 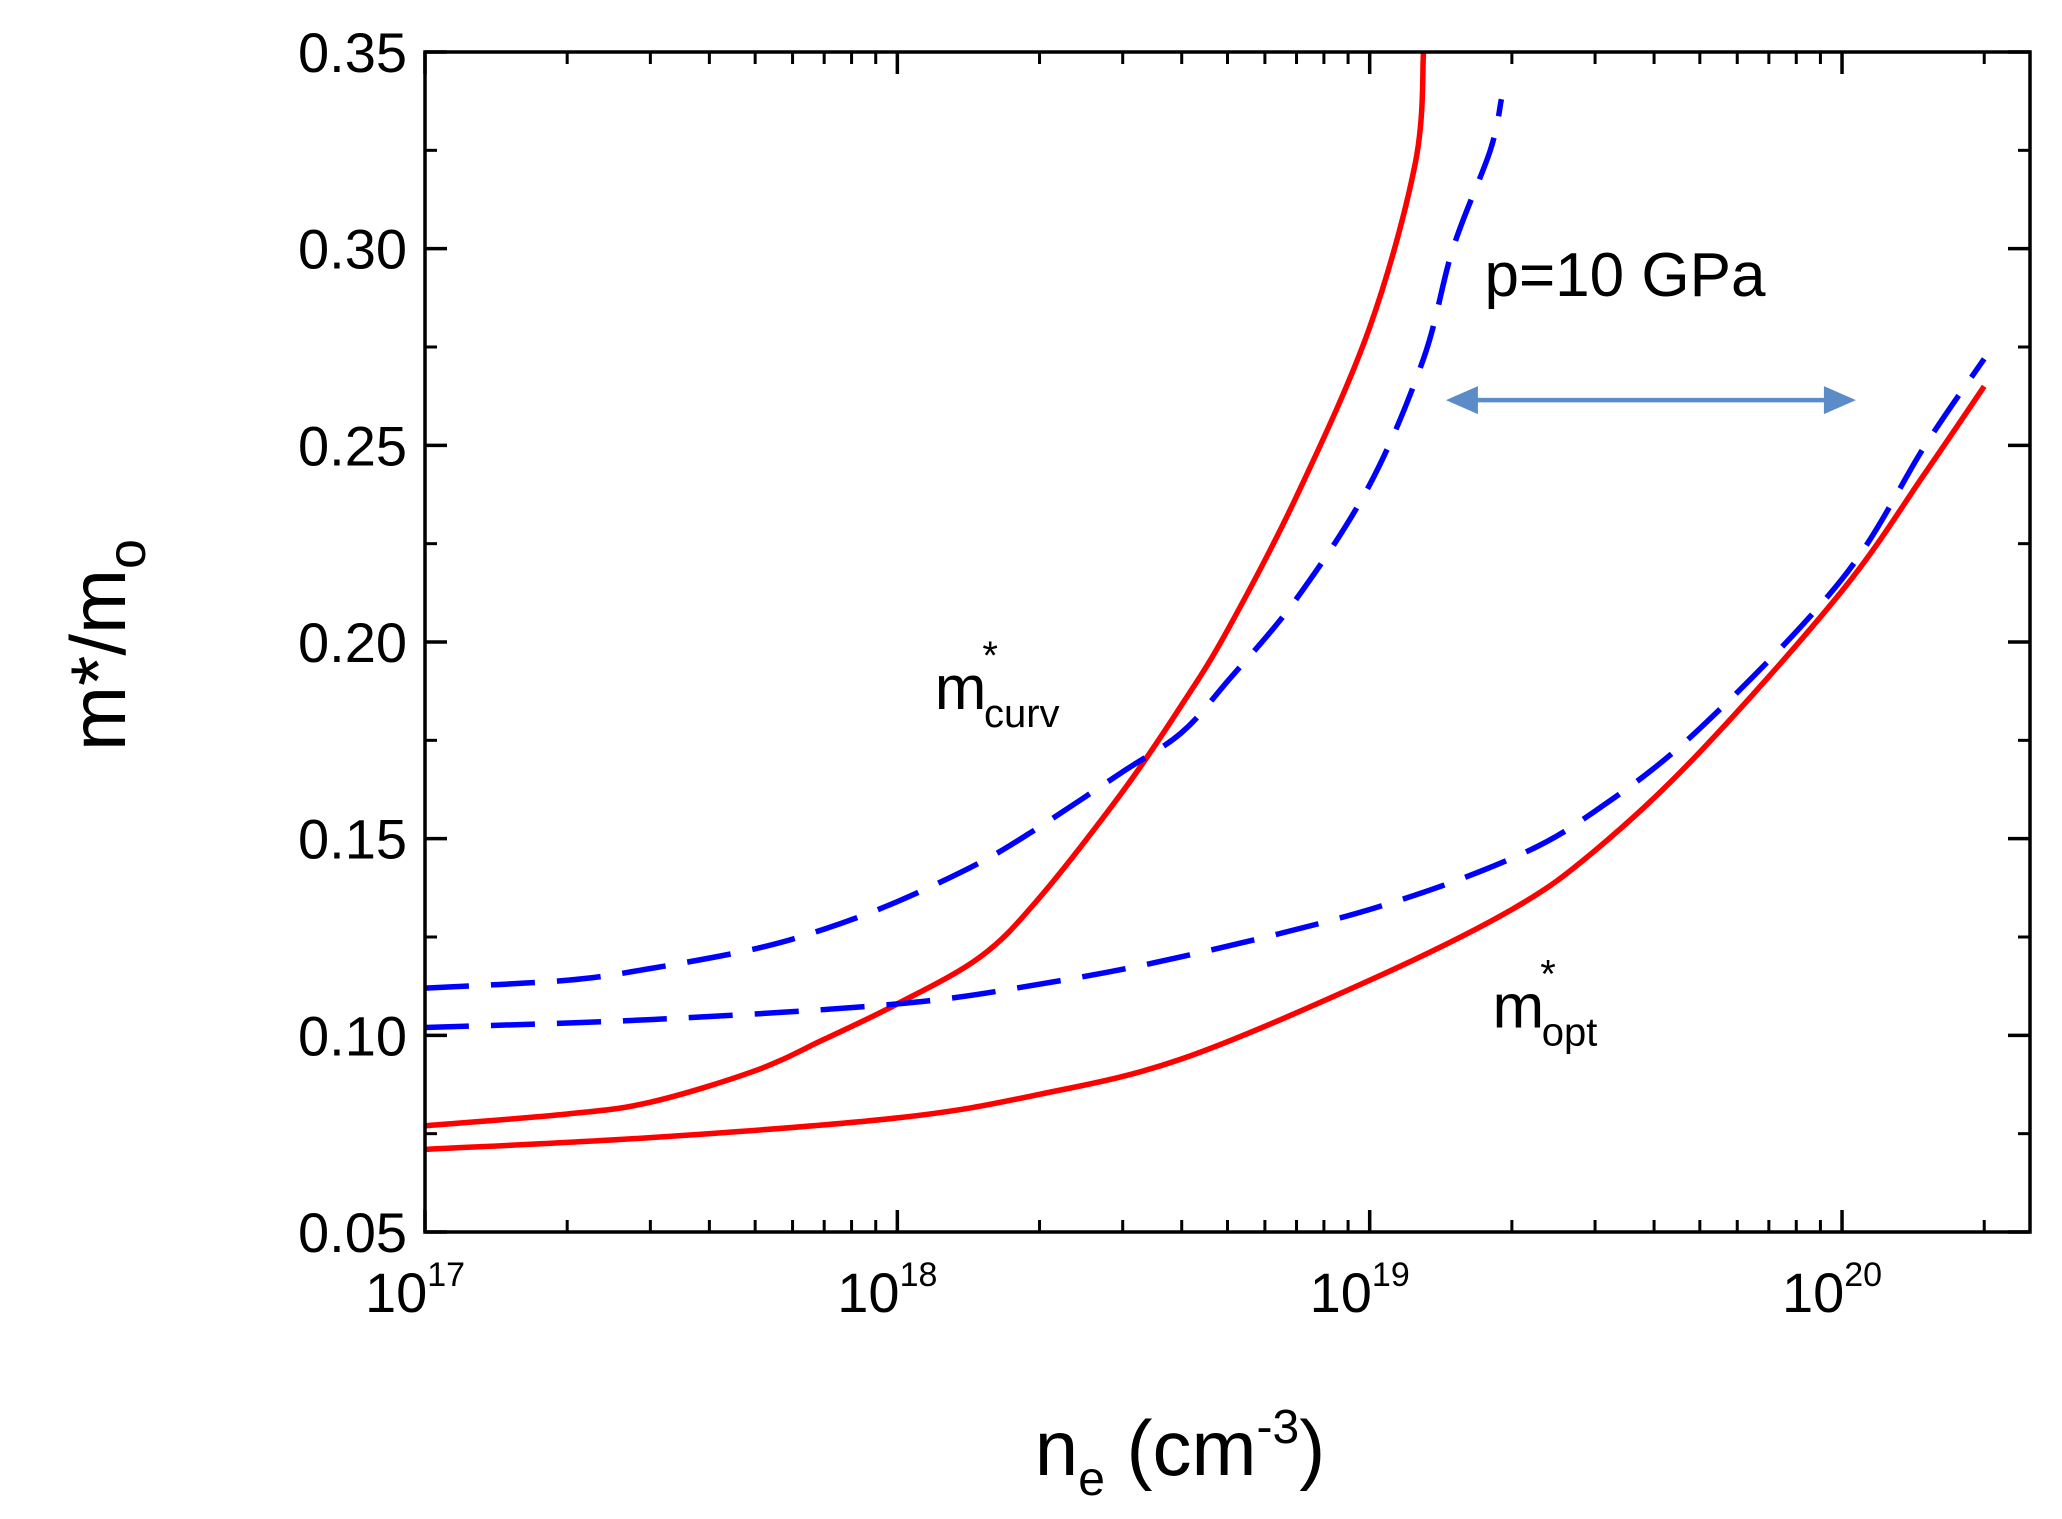 What do you see at coordinates (1180, 1453) in the screenshot?
I see `x-axis-label: ne (cm-3)` at bounding box center [1180, 1453].